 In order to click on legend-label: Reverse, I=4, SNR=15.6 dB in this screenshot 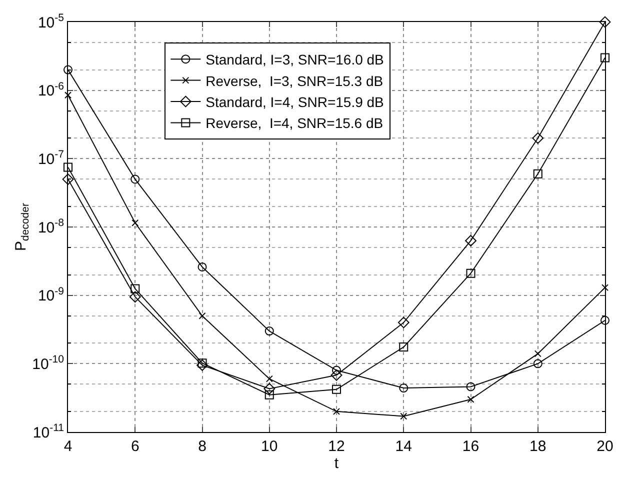, I will do `click(295, 123)`.